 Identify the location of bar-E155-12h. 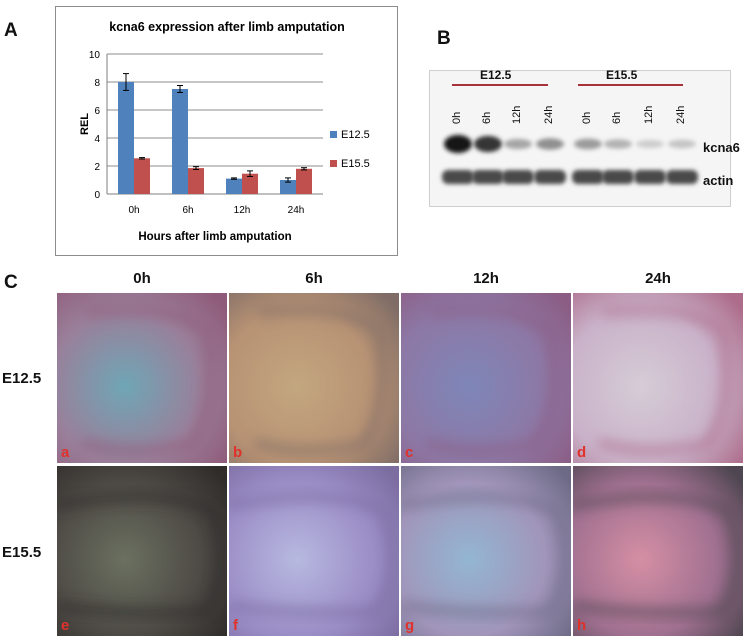
(250, 183).